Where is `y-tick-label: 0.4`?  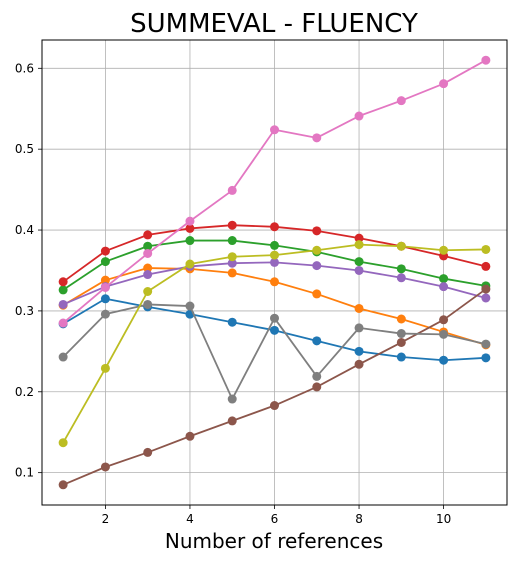 y-tick-label: 0.4 is located at coordinates (24, 230).